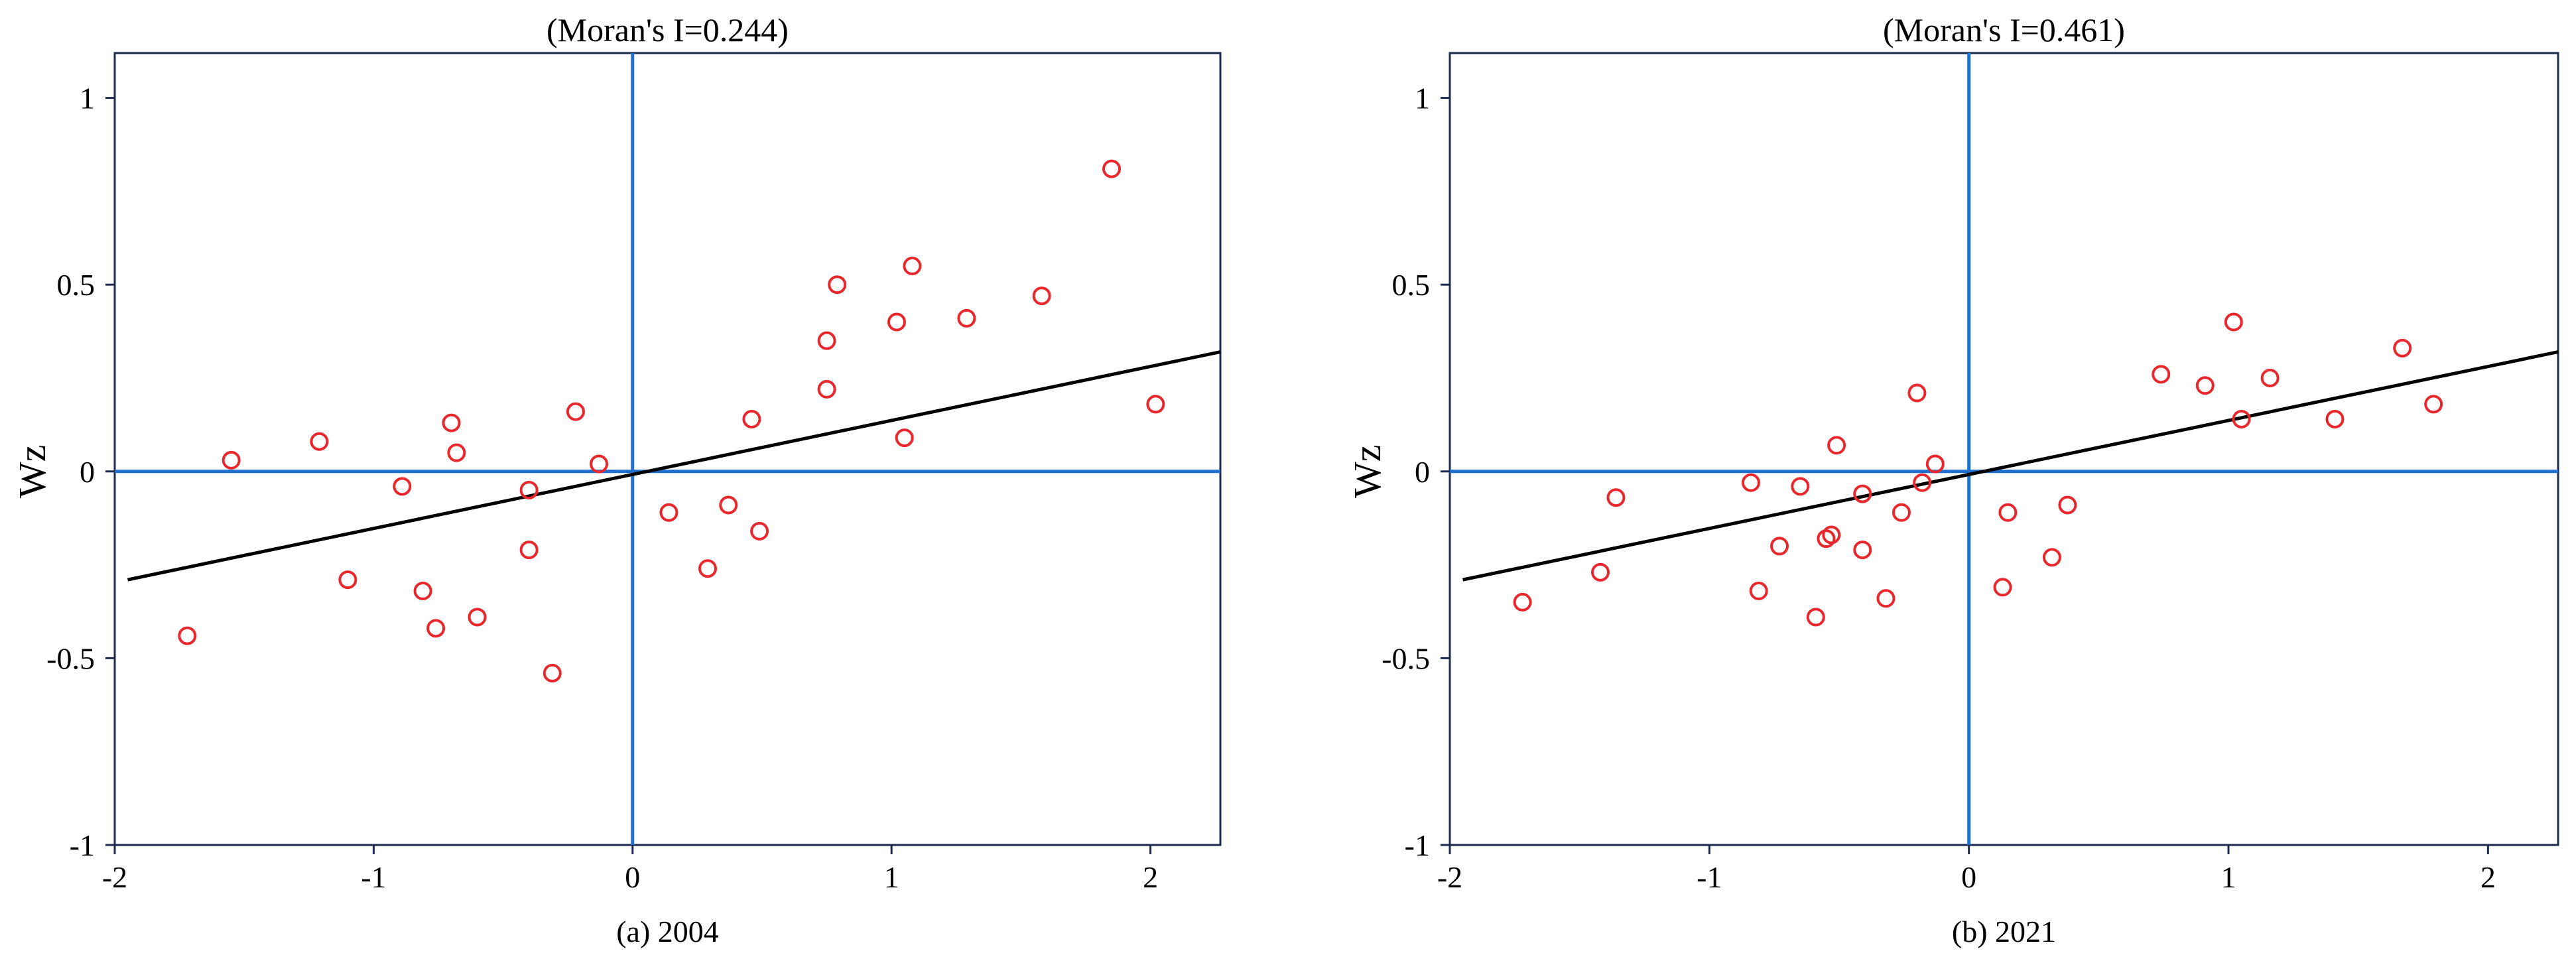  I want to click on panel-a-xtick-label: 2, so click(1151, 877).